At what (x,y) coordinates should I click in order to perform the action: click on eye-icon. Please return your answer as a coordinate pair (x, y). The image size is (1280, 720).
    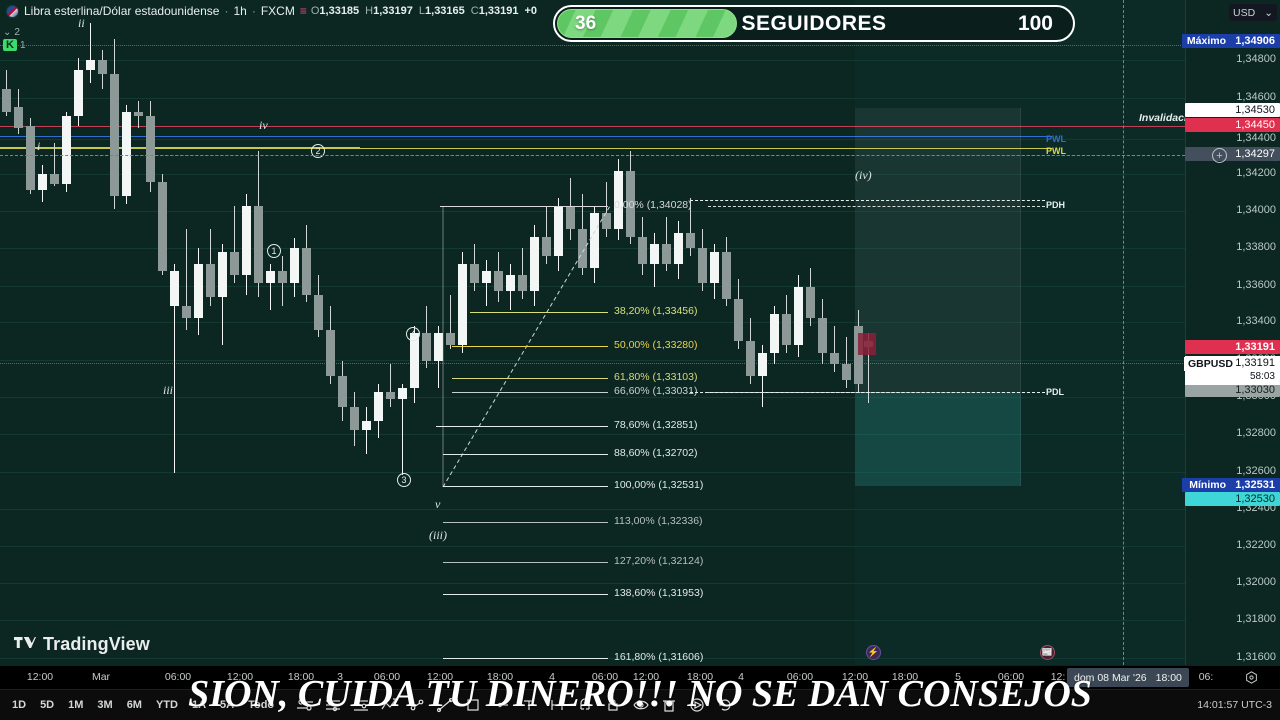
    Looking at the image, I should click on (641, 705).